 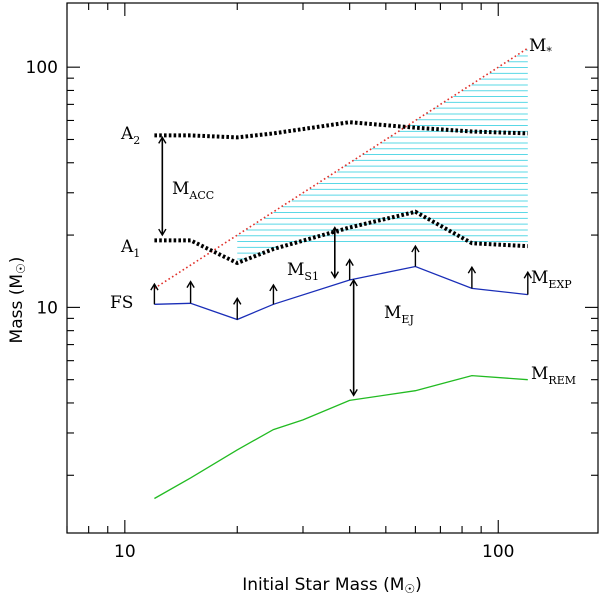 What do you see at coordinates (553, 375) in the screenshot?
I see `label-mrem: MREM` at bounding box center [553, 375].